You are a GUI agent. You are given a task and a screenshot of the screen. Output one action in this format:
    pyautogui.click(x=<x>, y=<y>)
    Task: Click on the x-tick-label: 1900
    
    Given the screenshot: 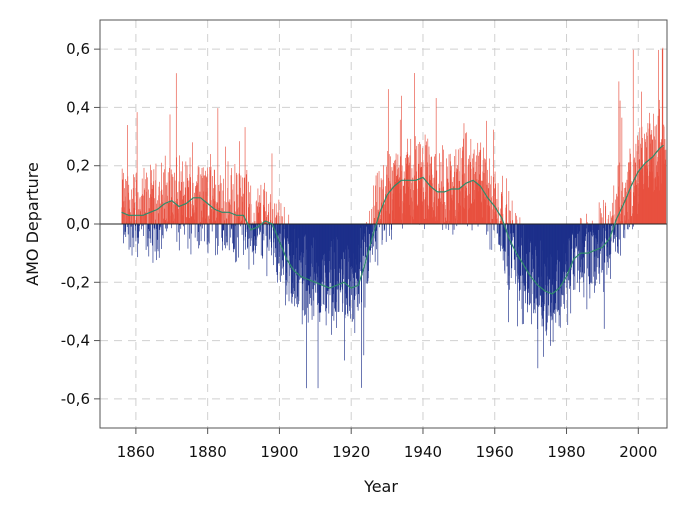 What is the action you would take?
    pyautogui.click(x=279, y=452)
    